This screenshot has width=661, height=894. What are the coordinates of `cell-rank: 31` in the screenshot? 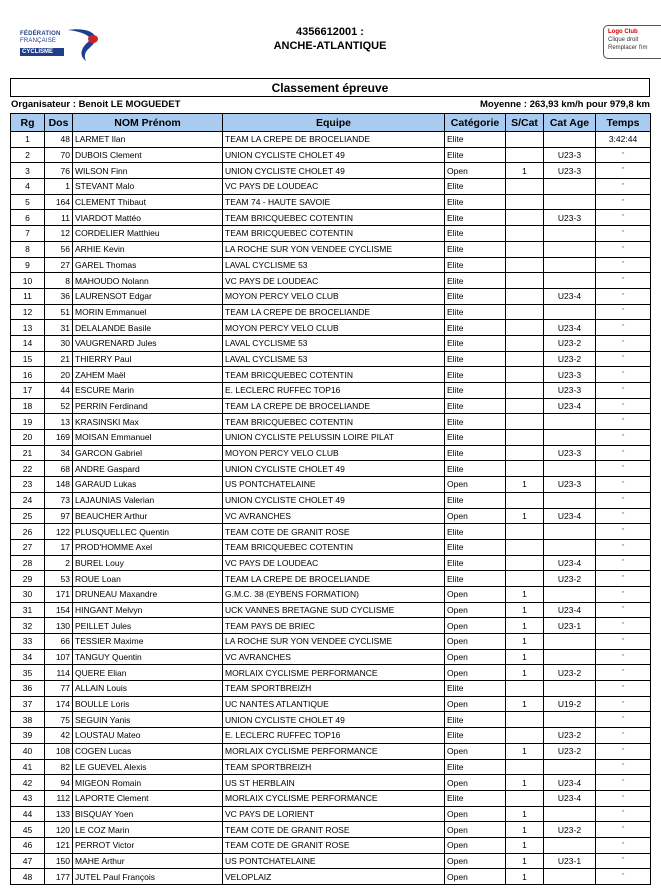 It's located at (27, 610).